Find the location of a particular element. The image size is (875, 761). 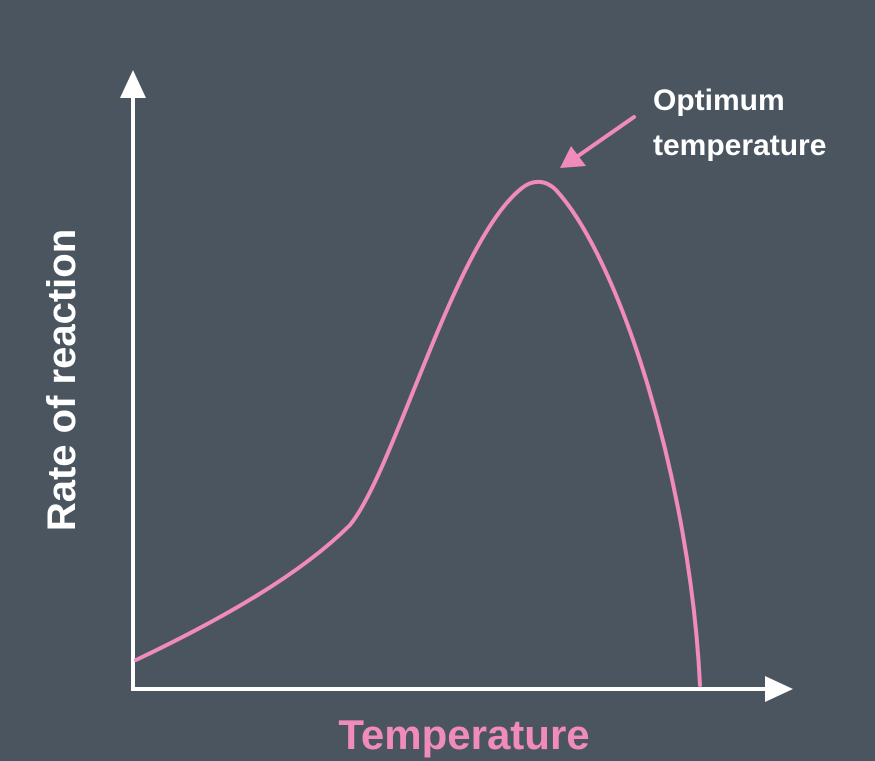

y-axis-label: Rate of reaction is located at coordinates (62, 380).